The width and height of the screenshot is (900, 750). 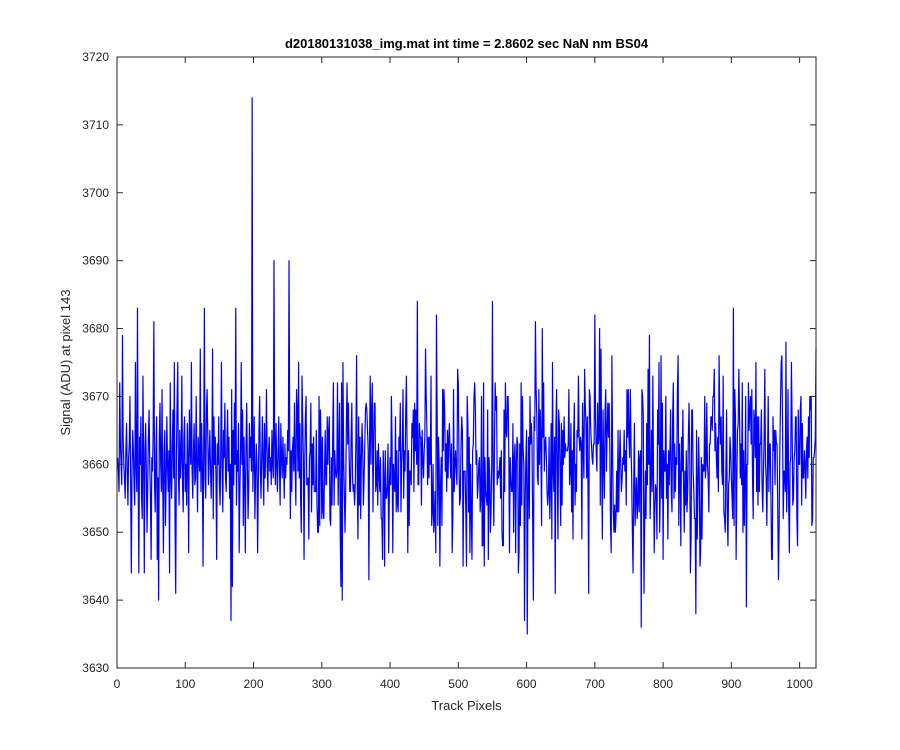 I want to click on x-tick-label: 800, so click(x=663, y=684).